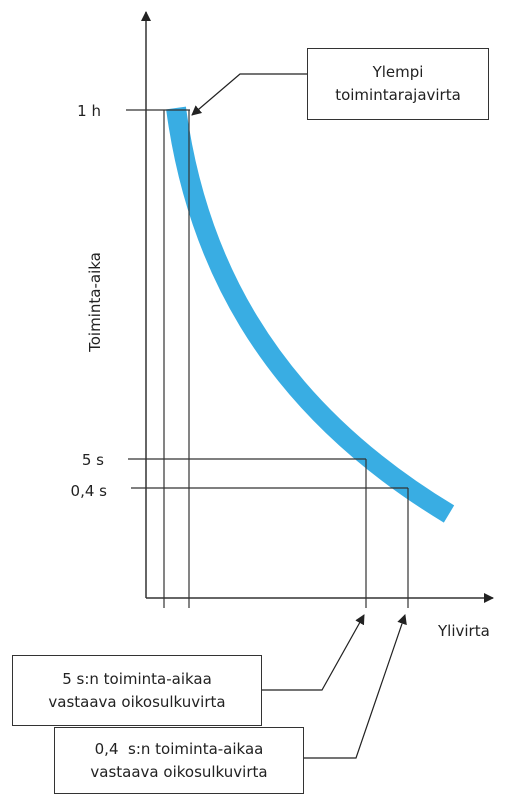  I want to click on five-seconds-callout-line-1: 5 s:n toiminta-aikaa, so click(137, 679).